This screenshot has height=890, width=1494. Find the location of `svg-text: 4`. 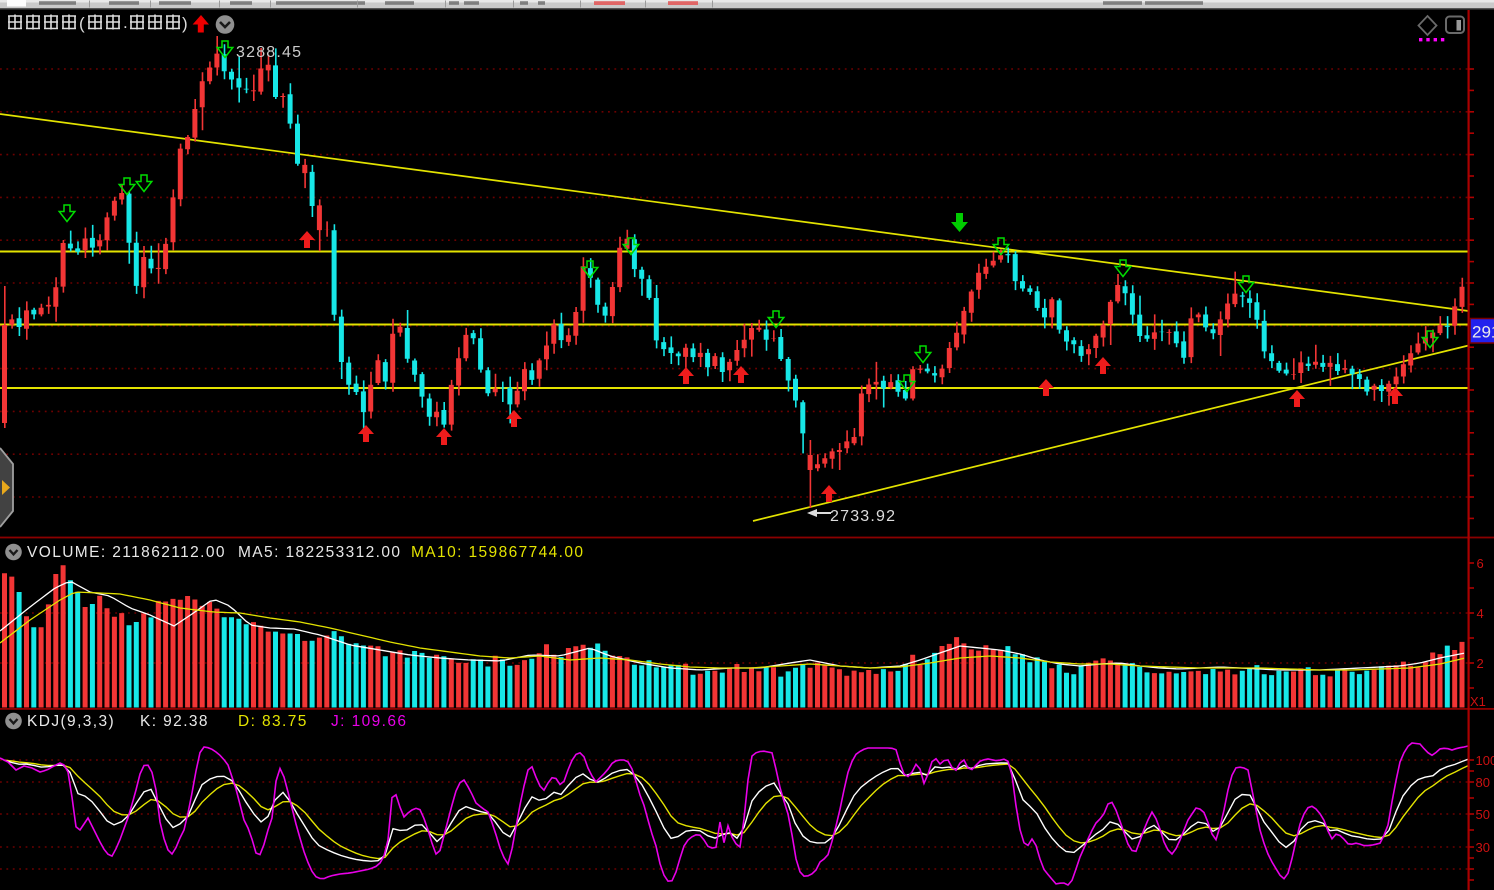

svg-text: 4 is located at coordinates (1480, 613).